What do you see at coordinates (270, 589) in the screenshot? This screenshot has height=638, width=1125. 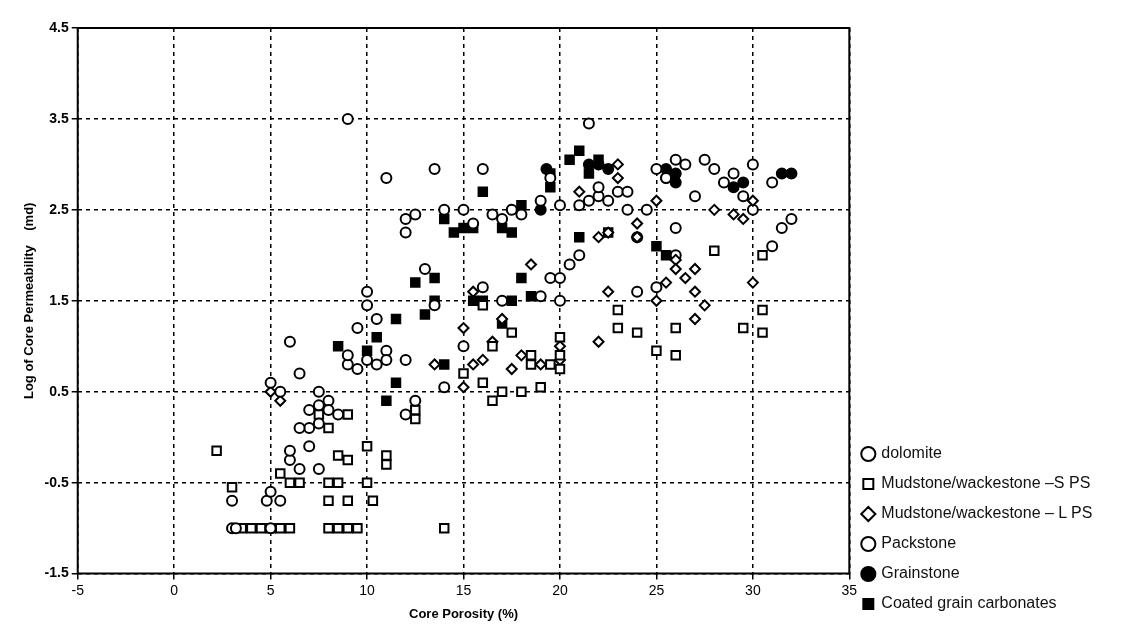 I see `x-tick-label: 5` at bounding box center [270, 589].